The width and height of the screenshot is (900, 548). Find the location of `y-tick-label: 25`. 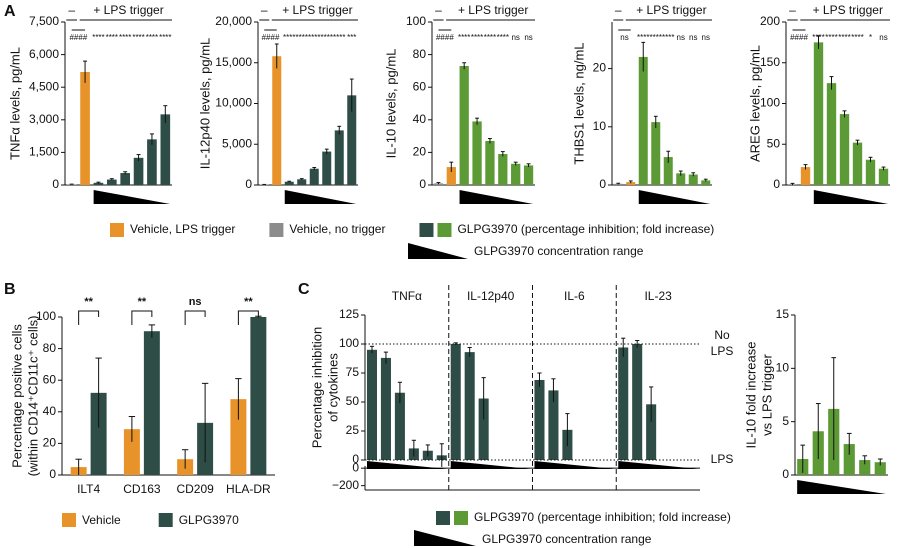

y-tick-label: 25 is located at coordinates (353, 430).